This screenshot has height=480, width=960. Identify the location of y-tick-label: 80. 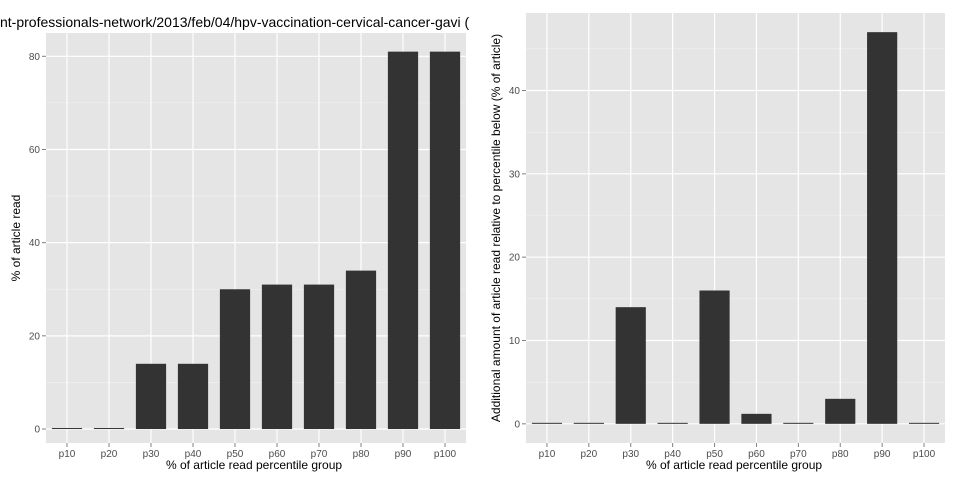
(35, 57).